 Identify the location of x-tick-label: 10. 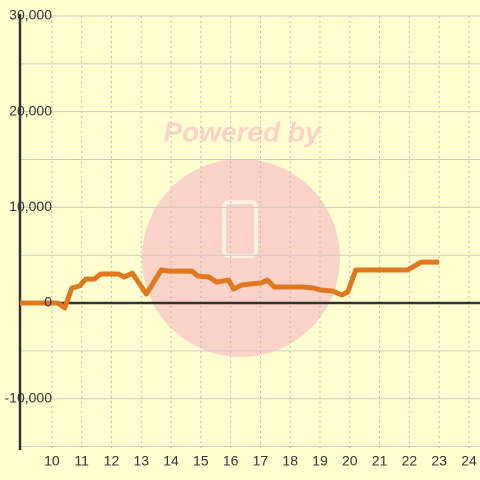
(52, 461).